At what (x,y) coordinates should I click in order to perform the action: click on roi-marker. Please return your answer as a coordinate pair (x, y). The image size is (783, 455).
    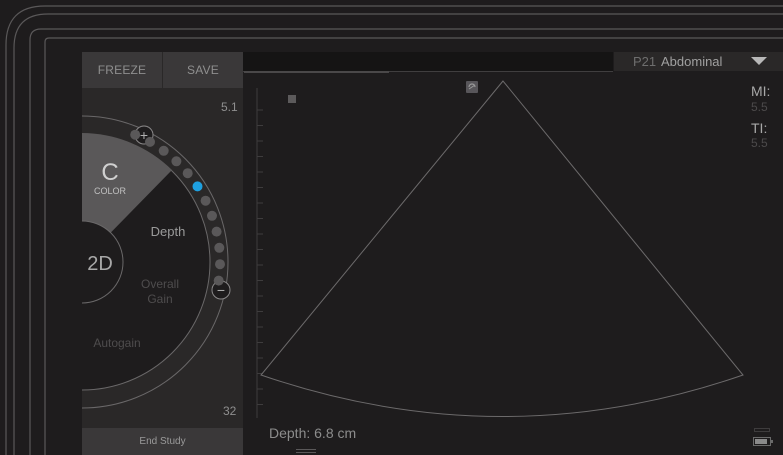
    Looking at the image, I should click on (292, 99).